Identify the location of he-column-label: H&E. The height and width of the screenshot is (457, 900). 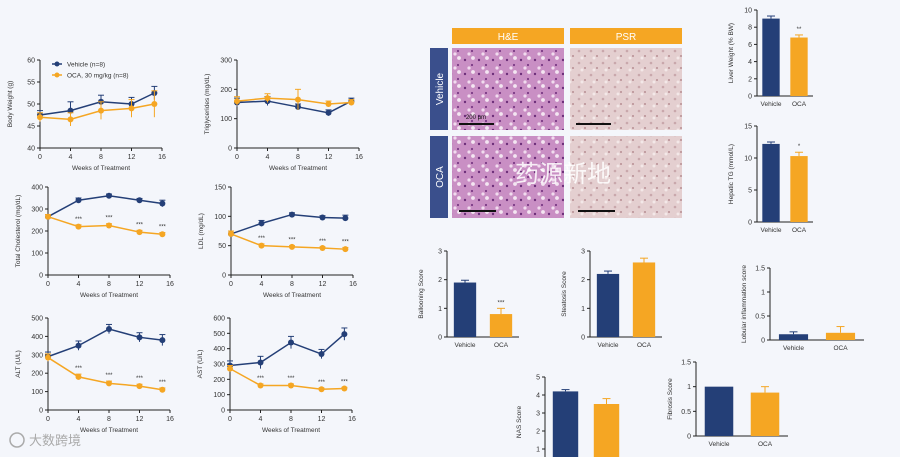
(508, 37).